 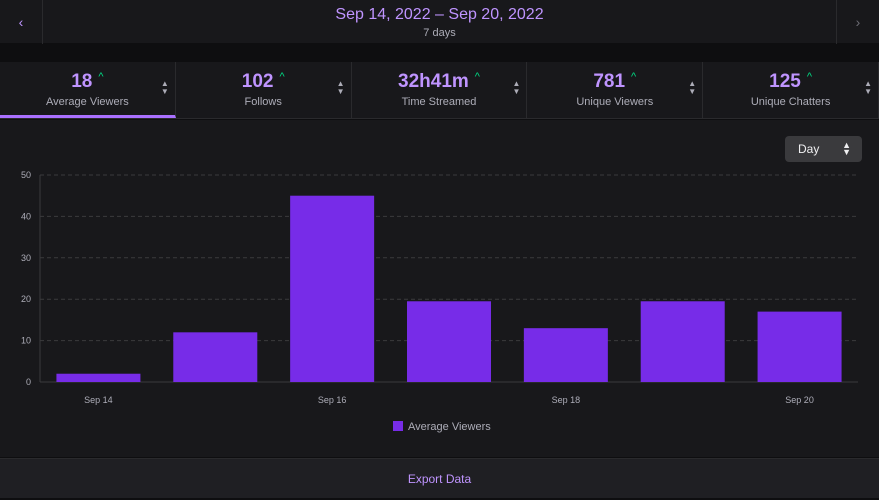 I want to click on stat-tab-unique-chatters: 125 ^ Unique Chatters ▲ ▼, so click(x=791, y=90).